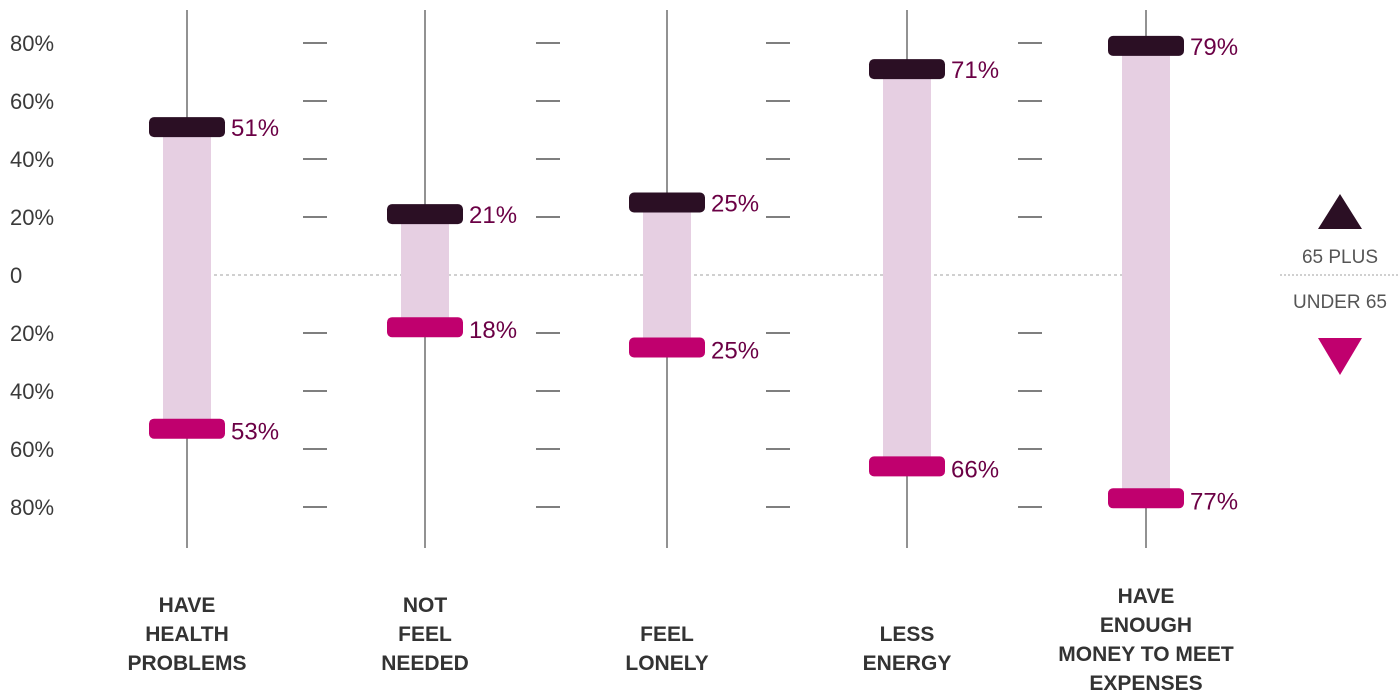  I want to click on value-label-65-plus: 25%, so click(735, 204).